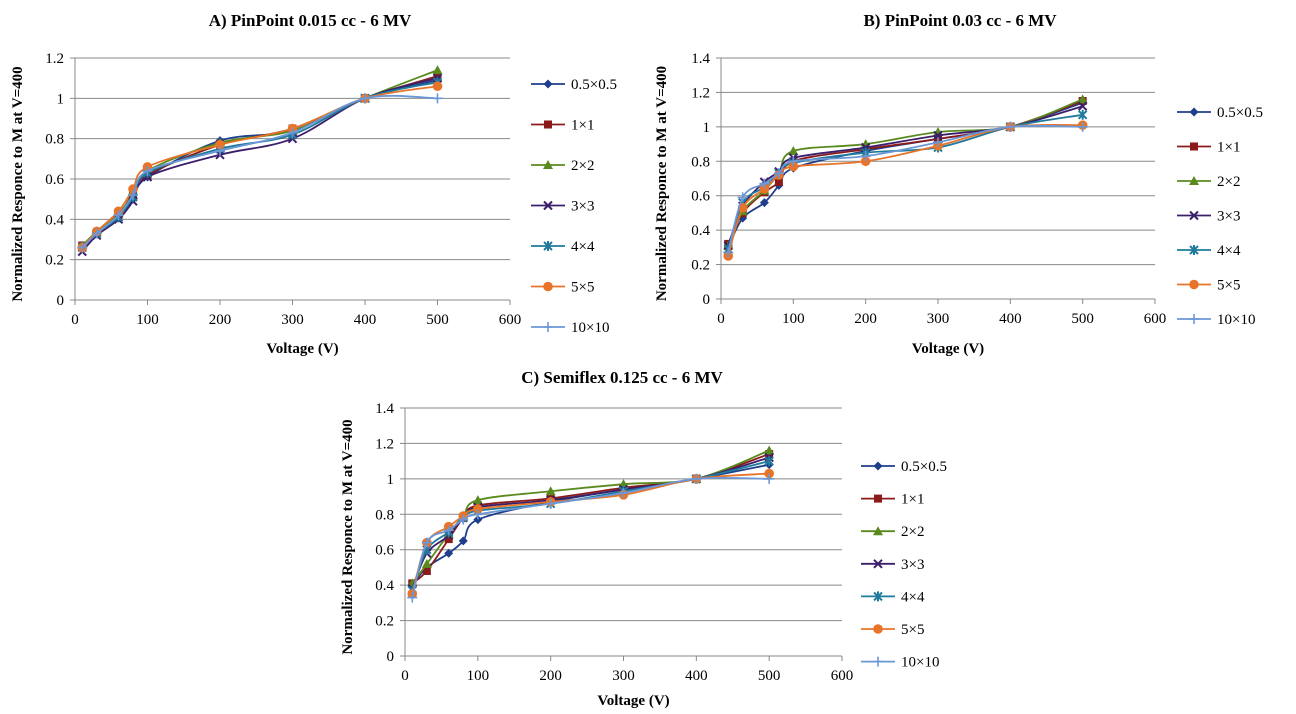 The image size is (1296, 714). Describe the element at coordinates (892, 565) in the screenshot. I see `legend-item: 3×3` at that location.